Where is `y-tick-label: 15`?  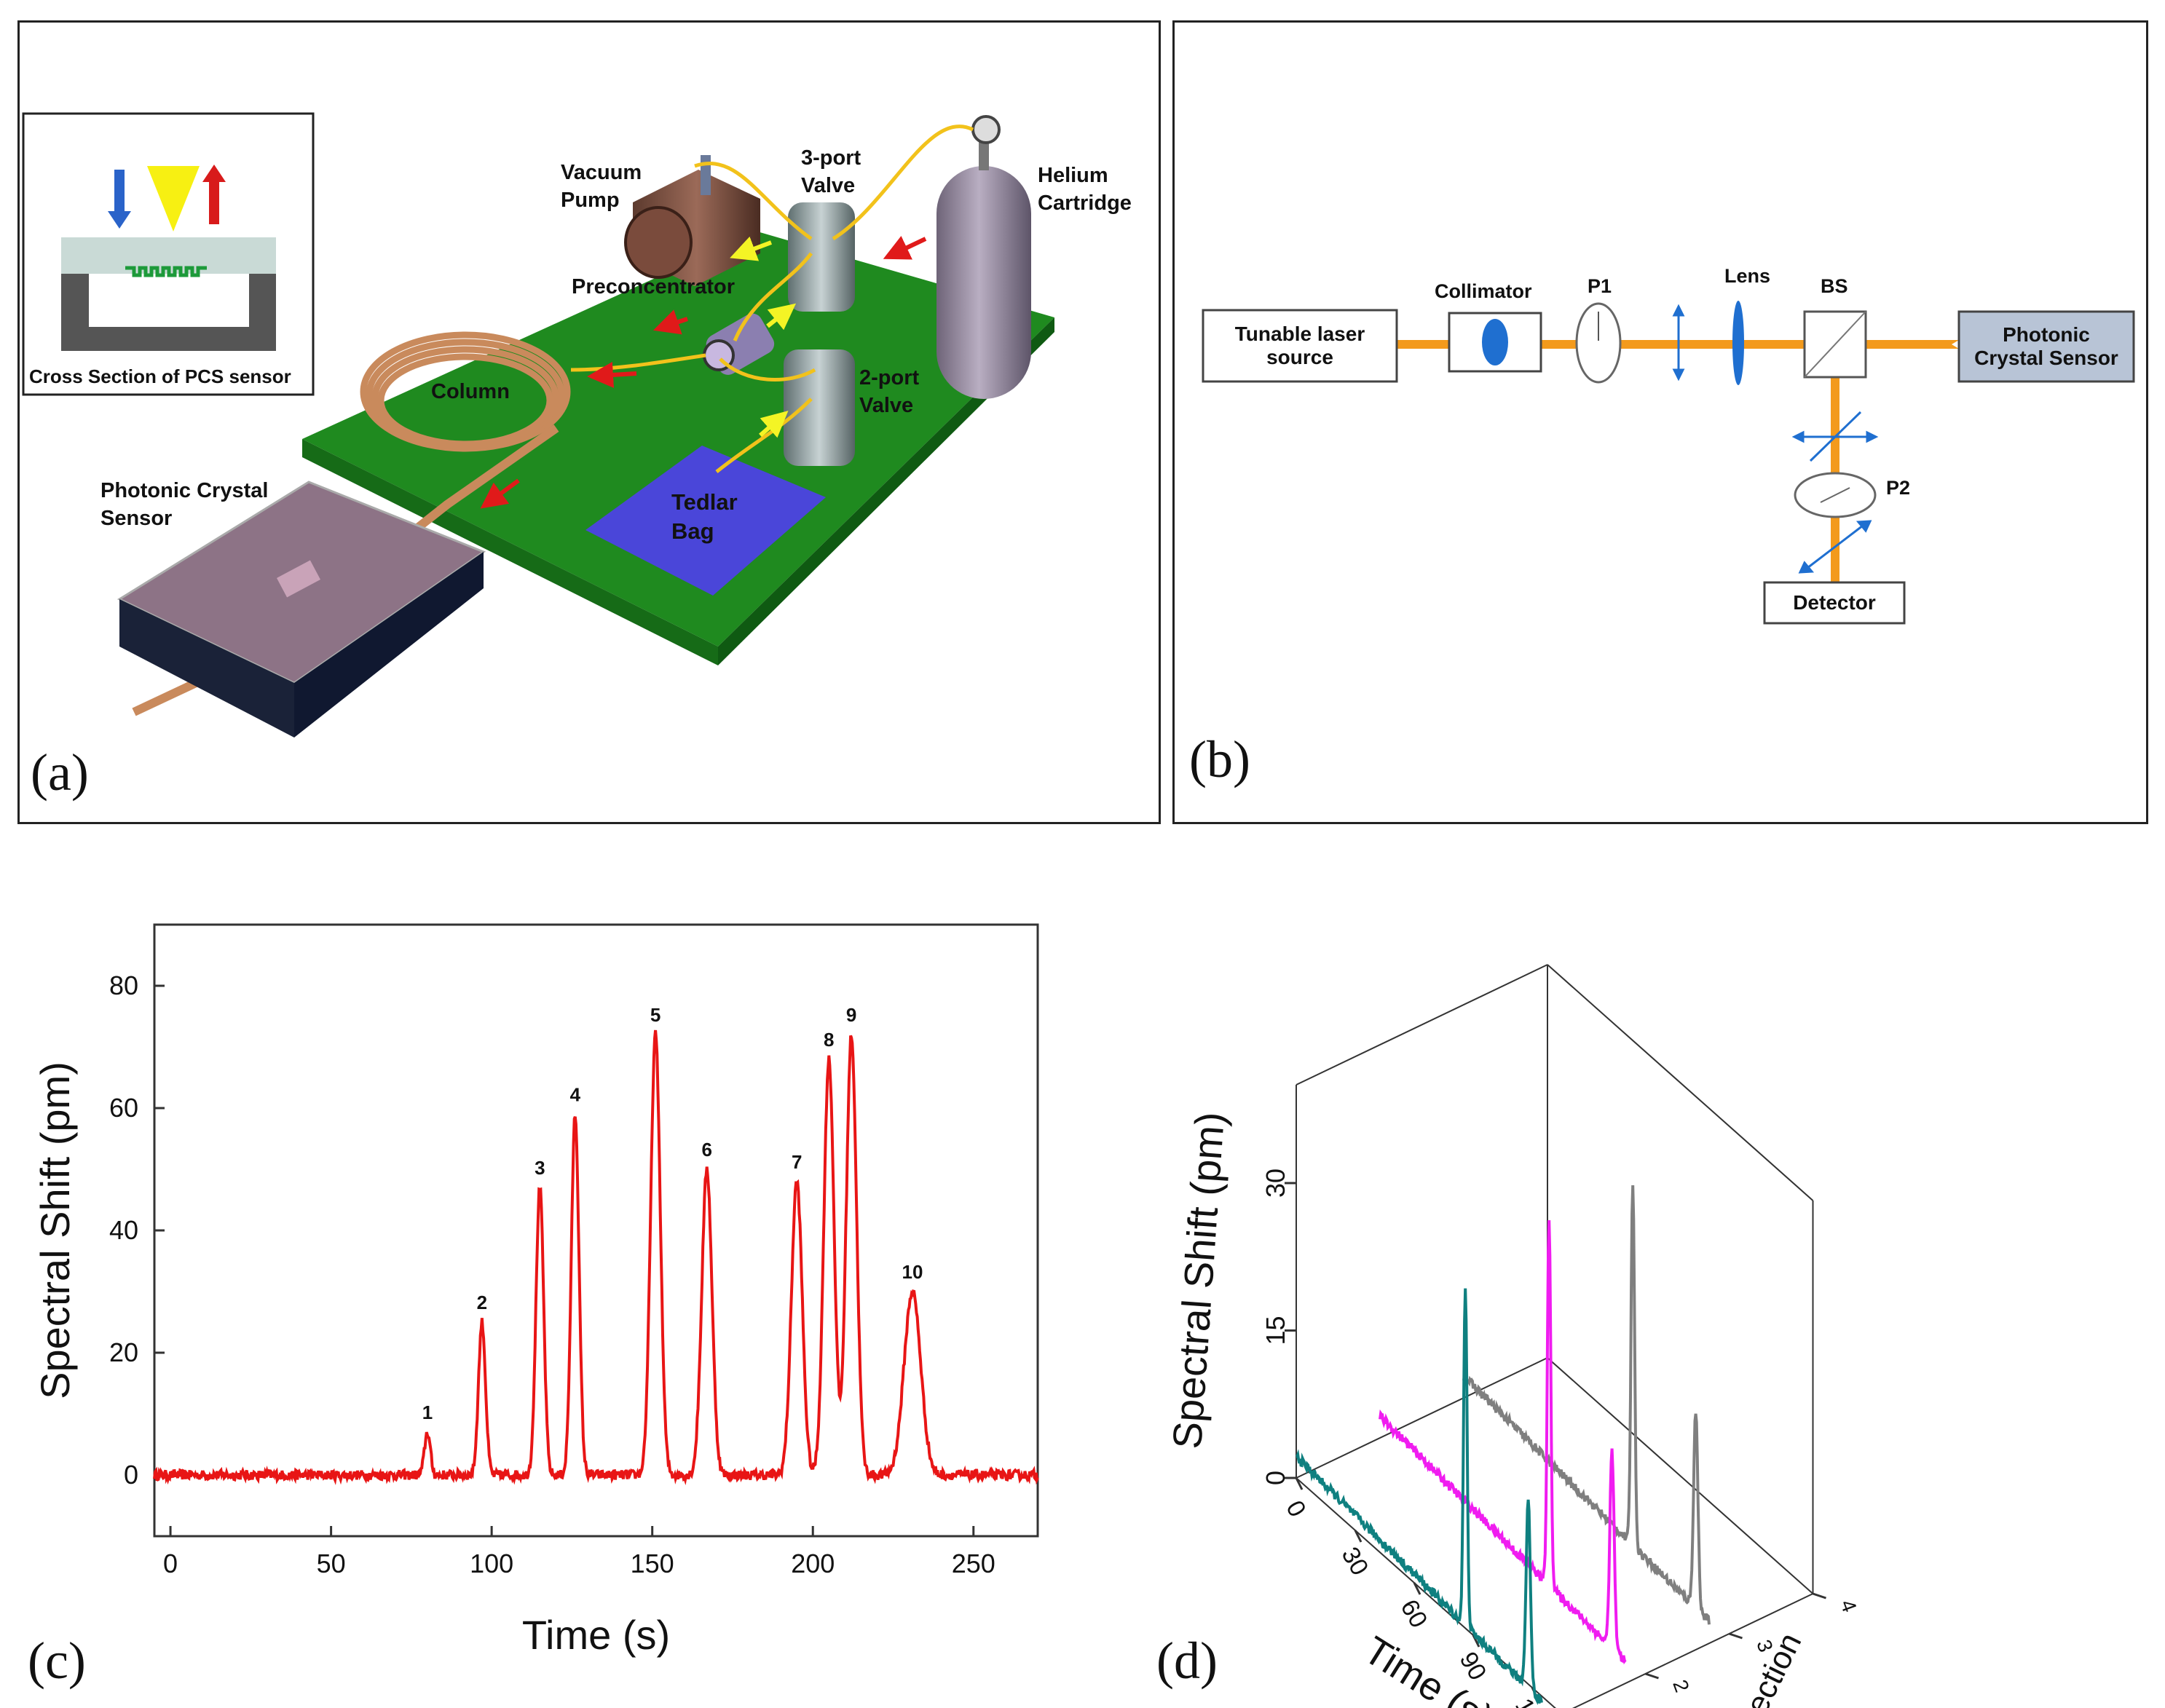 y-tick-label: 15 is located at coordinates (1275, 1330).